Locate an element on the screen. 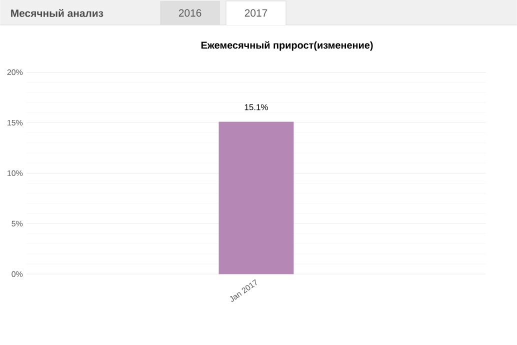 The image size is (517, 345). text: Месячный анализ is located at coordinates (57, 13).